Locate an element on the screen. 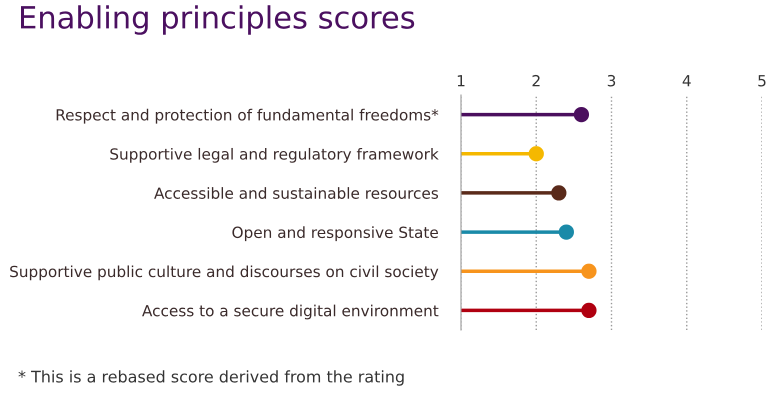 Image resolution: width=776 pixels, height=408 pixels. x-tick-label: 1 is located at coordinates (461, 80).